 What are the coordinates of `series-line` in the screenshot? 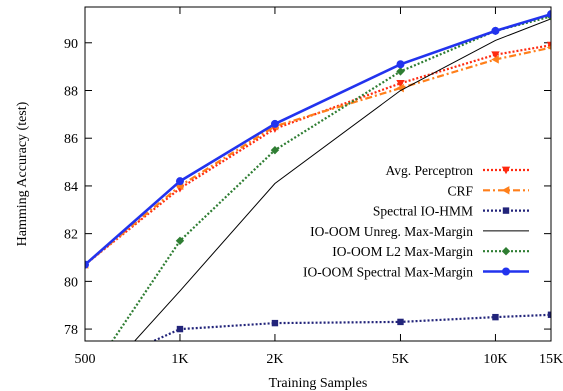 It's located at (350, 327).